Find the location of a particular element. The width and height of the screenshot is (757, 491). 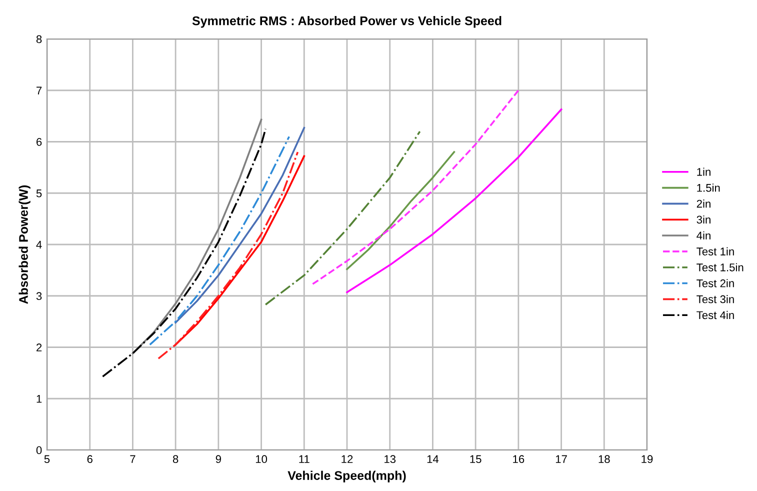

x-tick-label: 14 is located at coordinates (433, 459).